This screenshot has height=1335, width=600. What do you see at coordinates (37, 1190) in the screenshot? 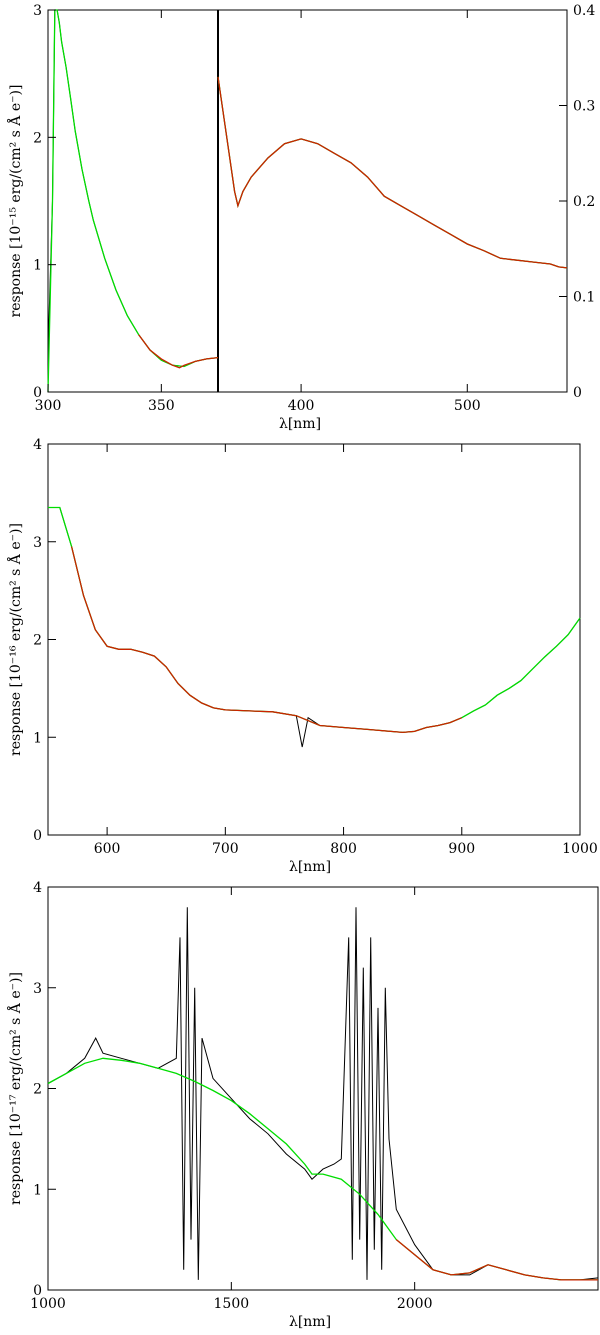
I see `bottom-ytick-label: 1` at bounding box center [37, 1190].